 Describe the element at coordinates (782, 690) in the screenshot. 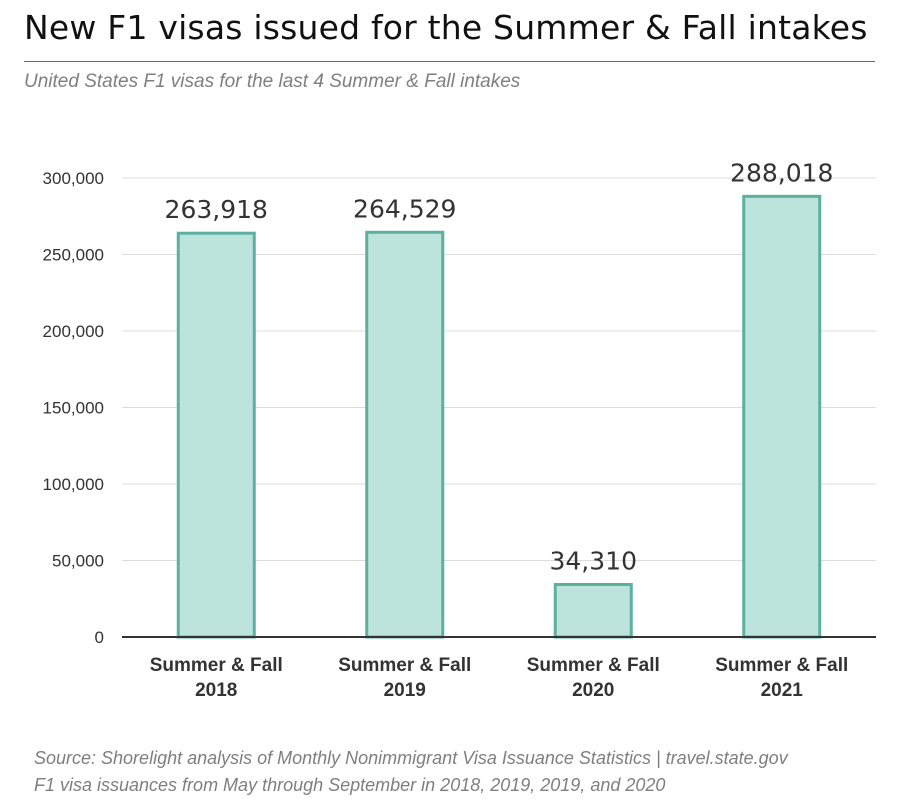

I see `x-tick-label: 2021` at that location.